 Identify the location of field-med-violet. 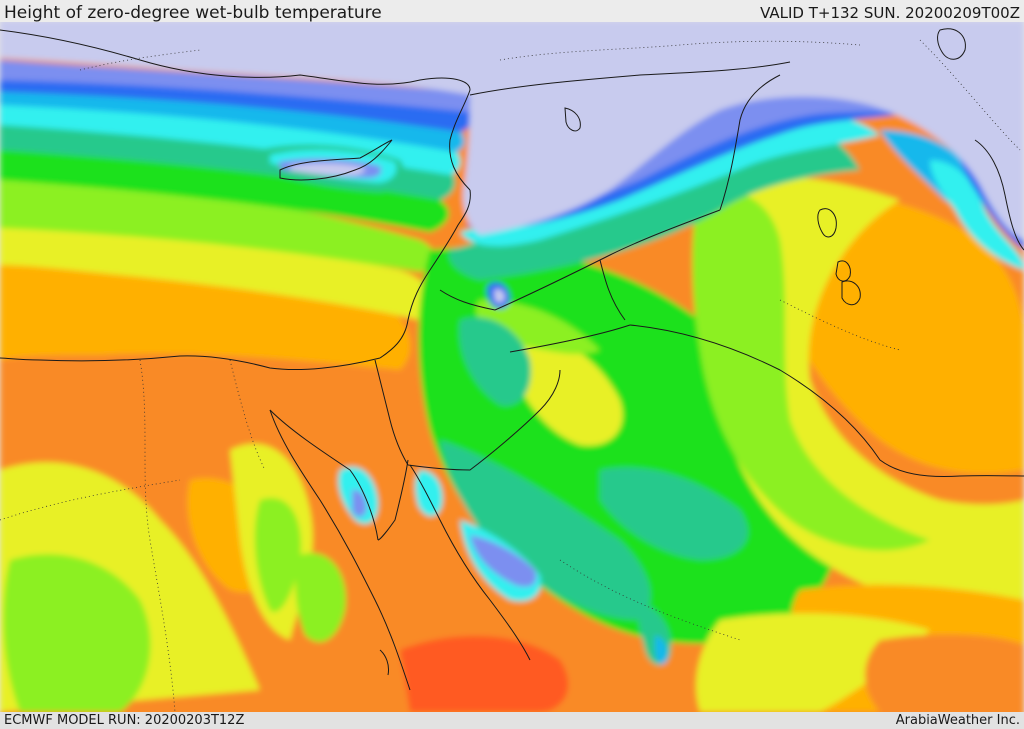
(237, 86).